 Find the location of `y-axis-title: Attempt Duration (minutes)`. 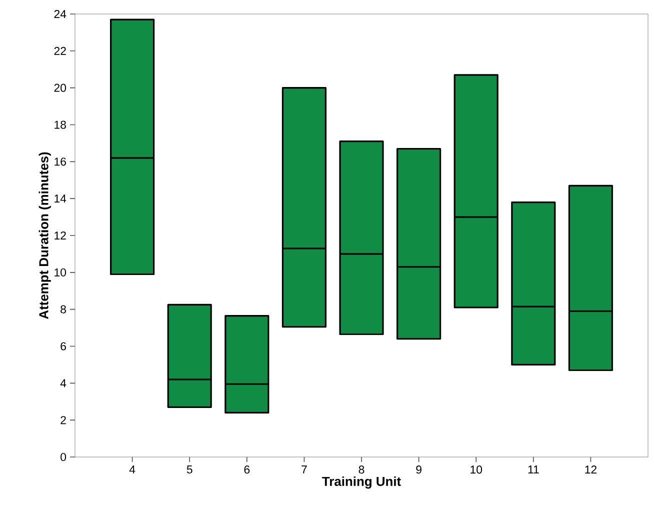

y-axis-title: Attempt Duration (minutes) is located at coordinates (44, 235).